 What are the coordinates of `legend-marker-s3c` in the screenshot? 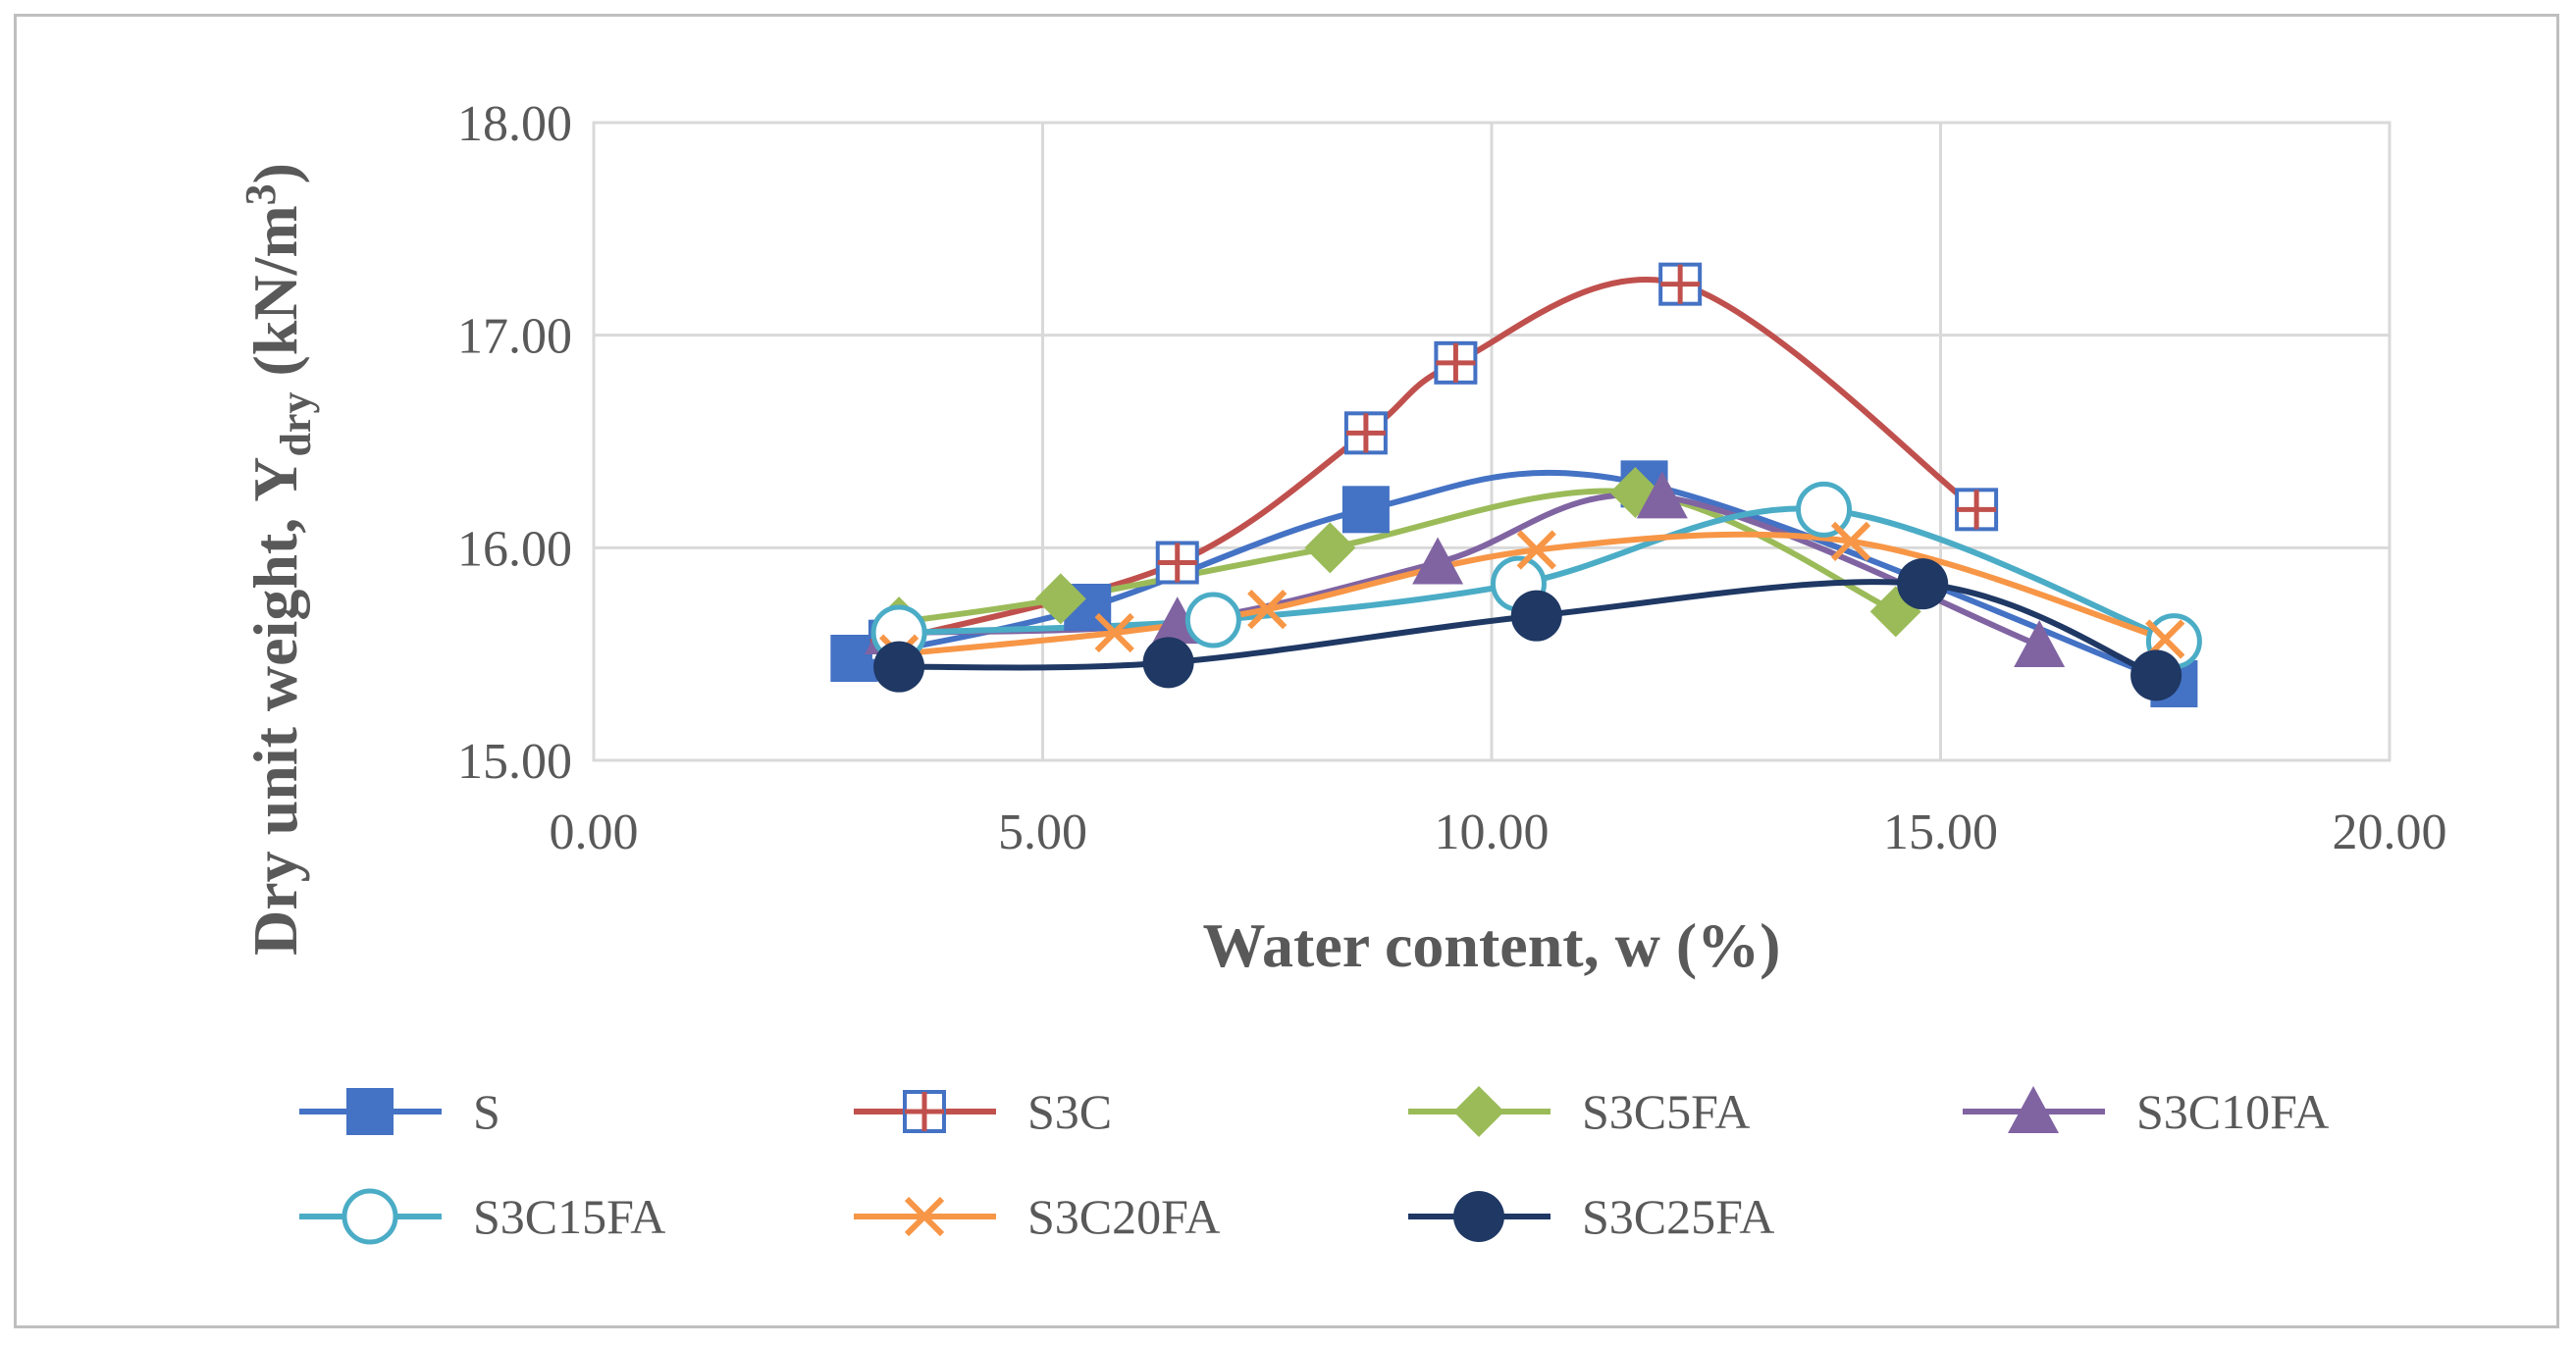 It's located at (924, 1111).